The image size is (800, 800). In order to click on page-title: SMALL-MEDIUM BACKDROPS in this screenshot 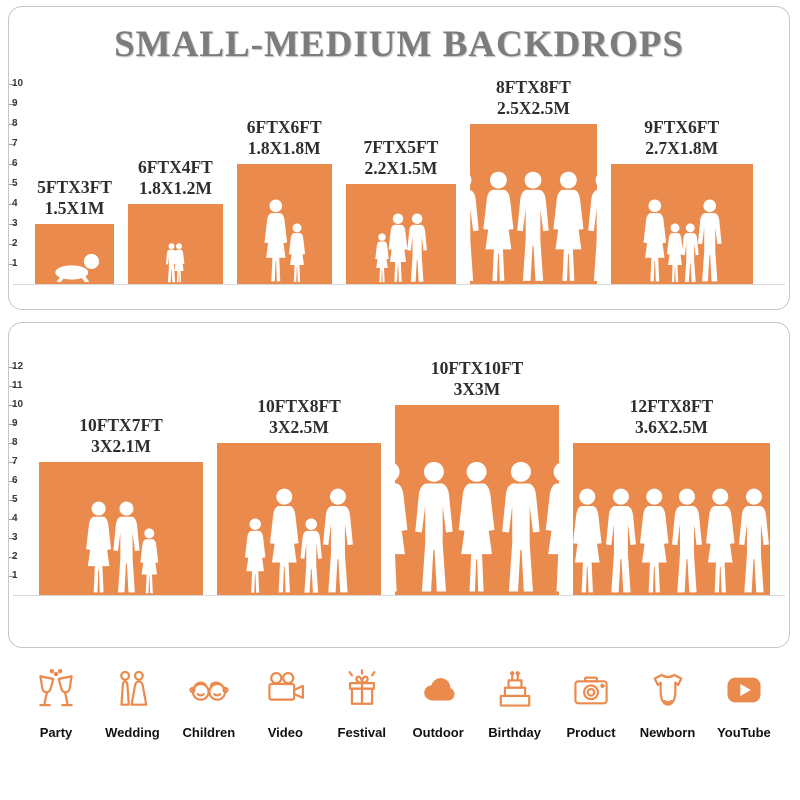, I will do `click(399, 44)`.